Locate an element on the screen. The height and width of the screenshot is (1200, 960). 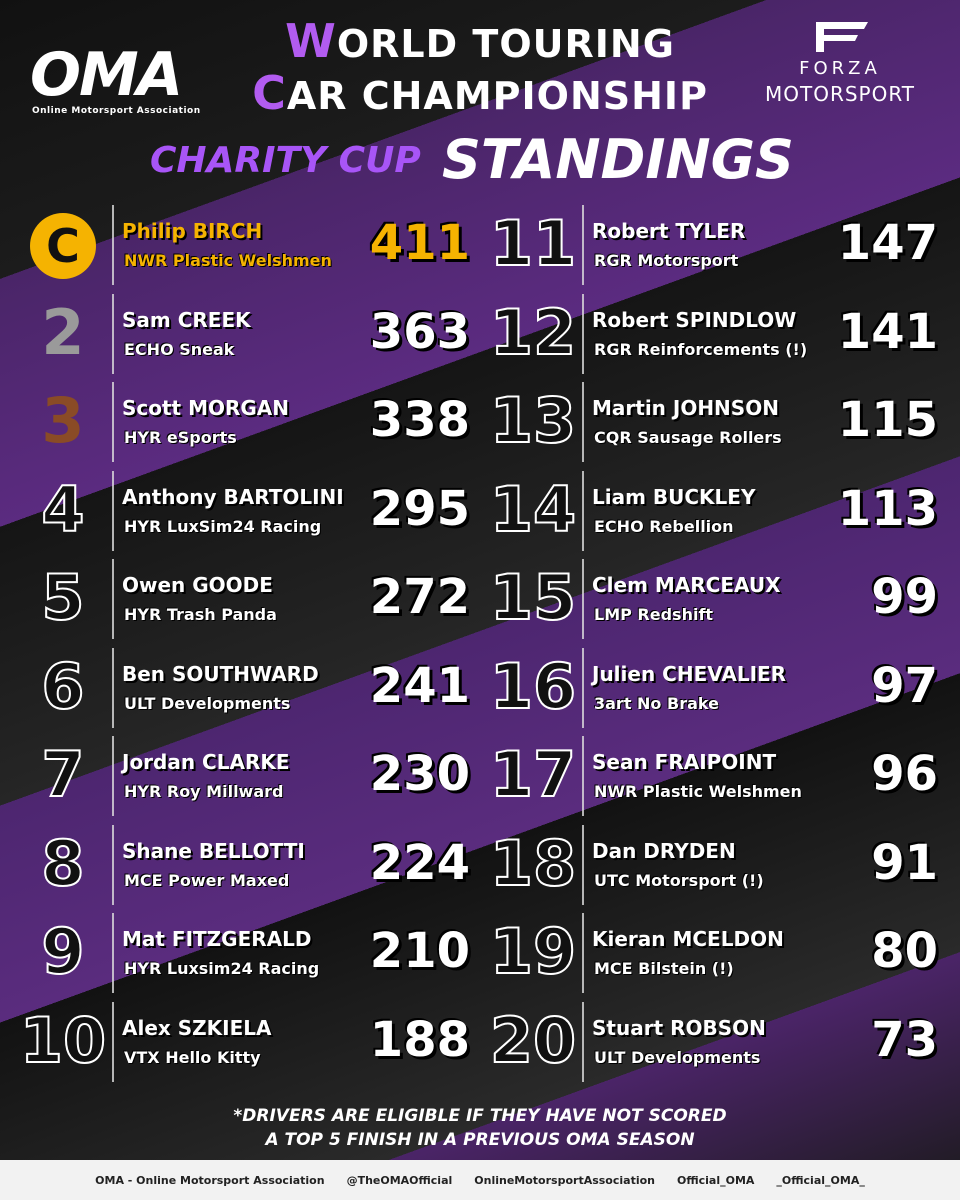
team-name: CQR Sausage Rollers is located at coordinates (688, 437).